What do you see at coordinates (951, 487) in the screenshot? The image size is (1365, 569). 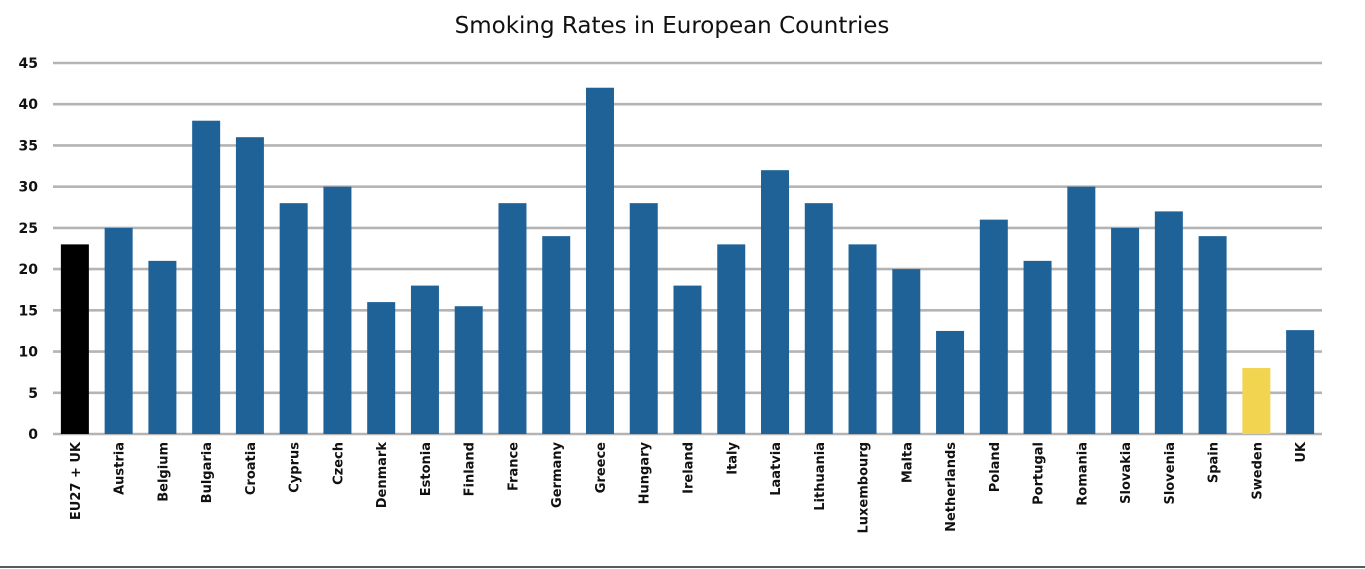 I see `x-tick-label: Netherlands` at bounding box center [951, 487].